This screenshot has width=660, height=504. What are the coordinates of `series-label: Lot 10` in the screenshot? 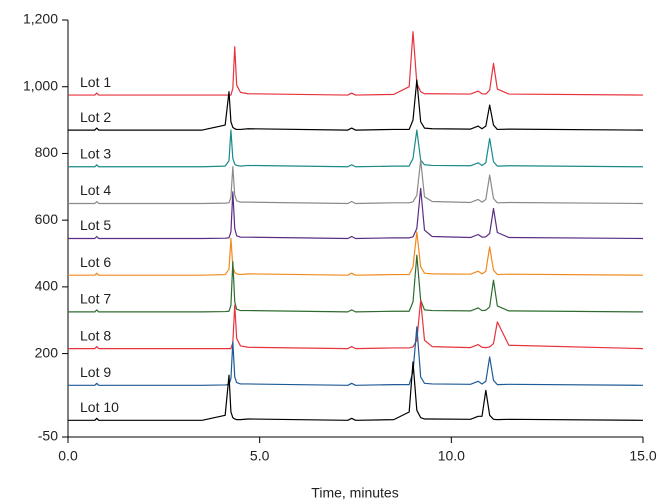 It's located at (99, 407).